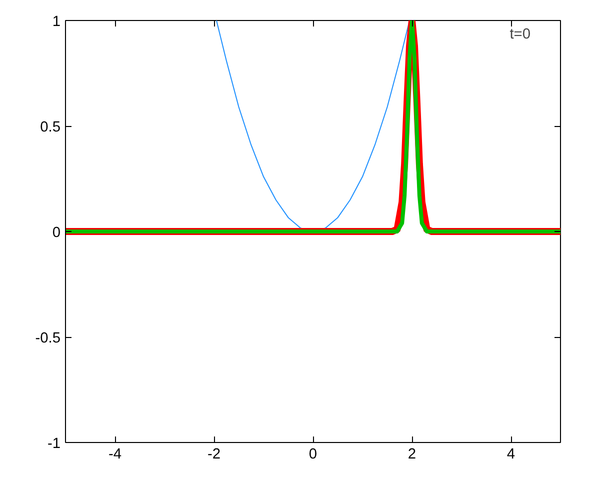 The height and width of the screenshot is (480, 600). Describe the element at coordinates (50, 128) in the screenshot. I see `y-tick-label: 0.5` at that location.